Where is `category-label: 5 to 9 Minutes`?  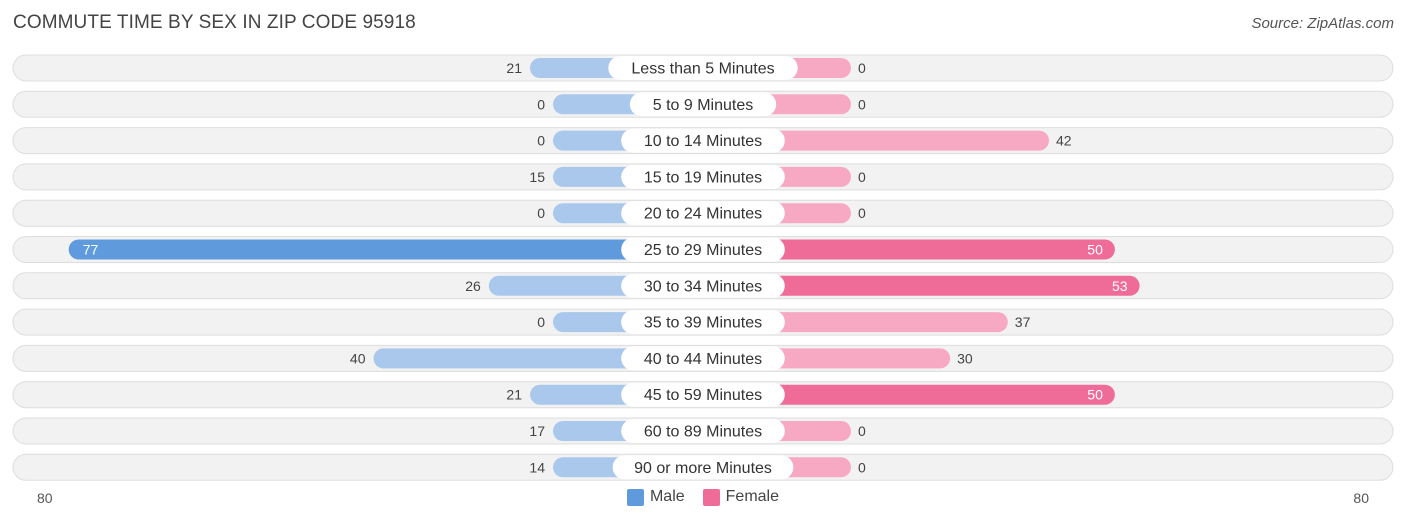 category-label: 5 to 9 Minutes is located at coordinates (703, 105).